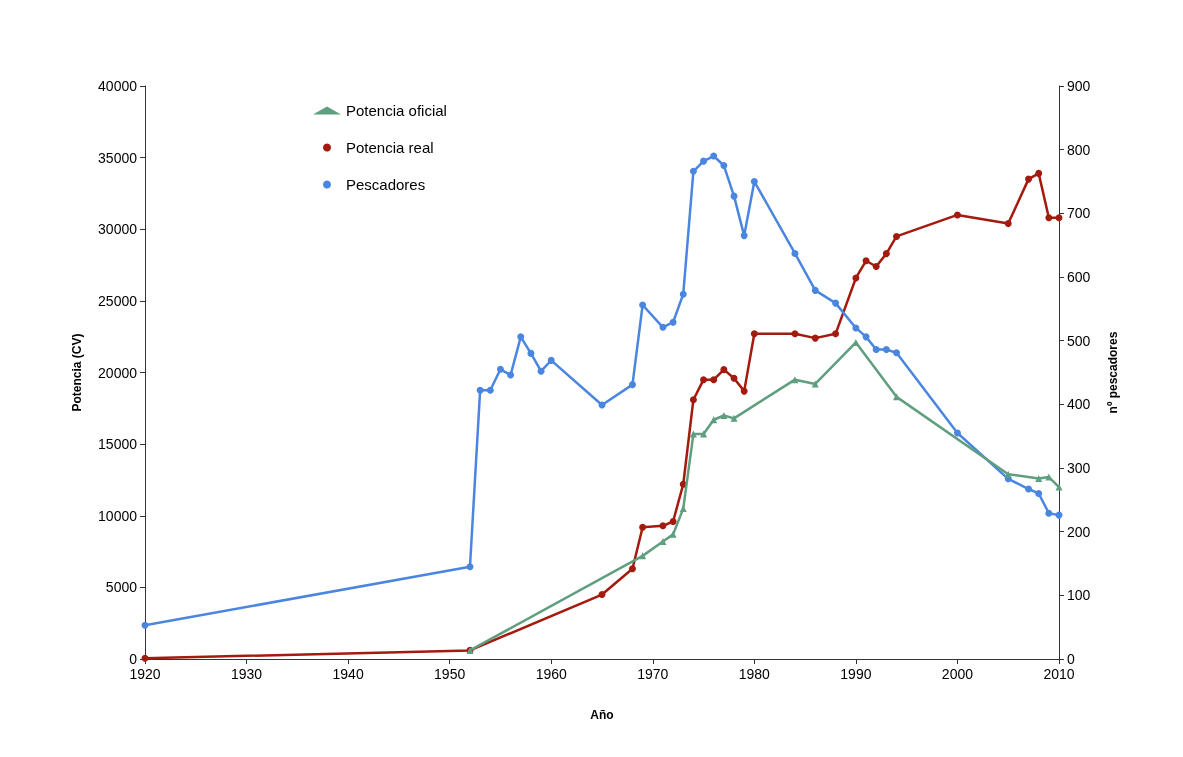 The image size is (1183, 757). What do you see at coordinates (1079, 468) in the screenshot?
I see `y2-tick-label: 300` at bounding box center [1079, 468].